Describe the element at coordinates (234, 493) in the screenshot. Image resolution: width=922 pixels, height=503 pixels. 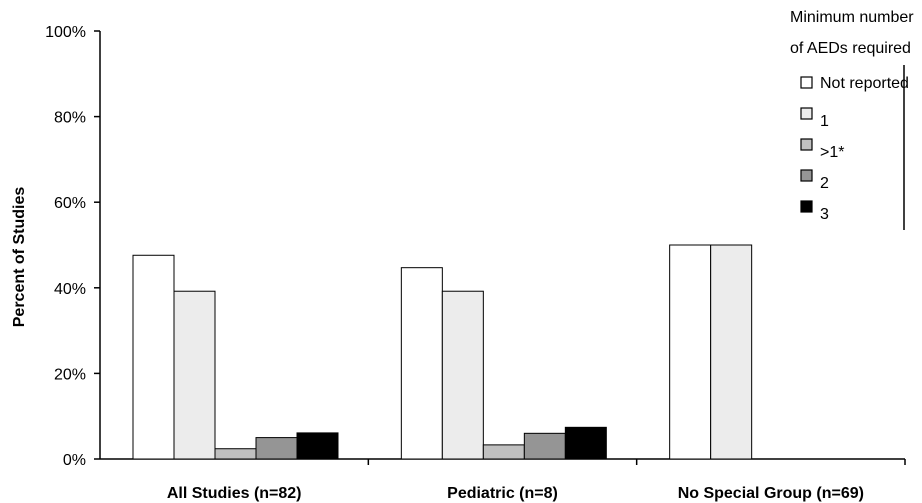
I see `x-tick-label: All Studies (n=82)` at that location.